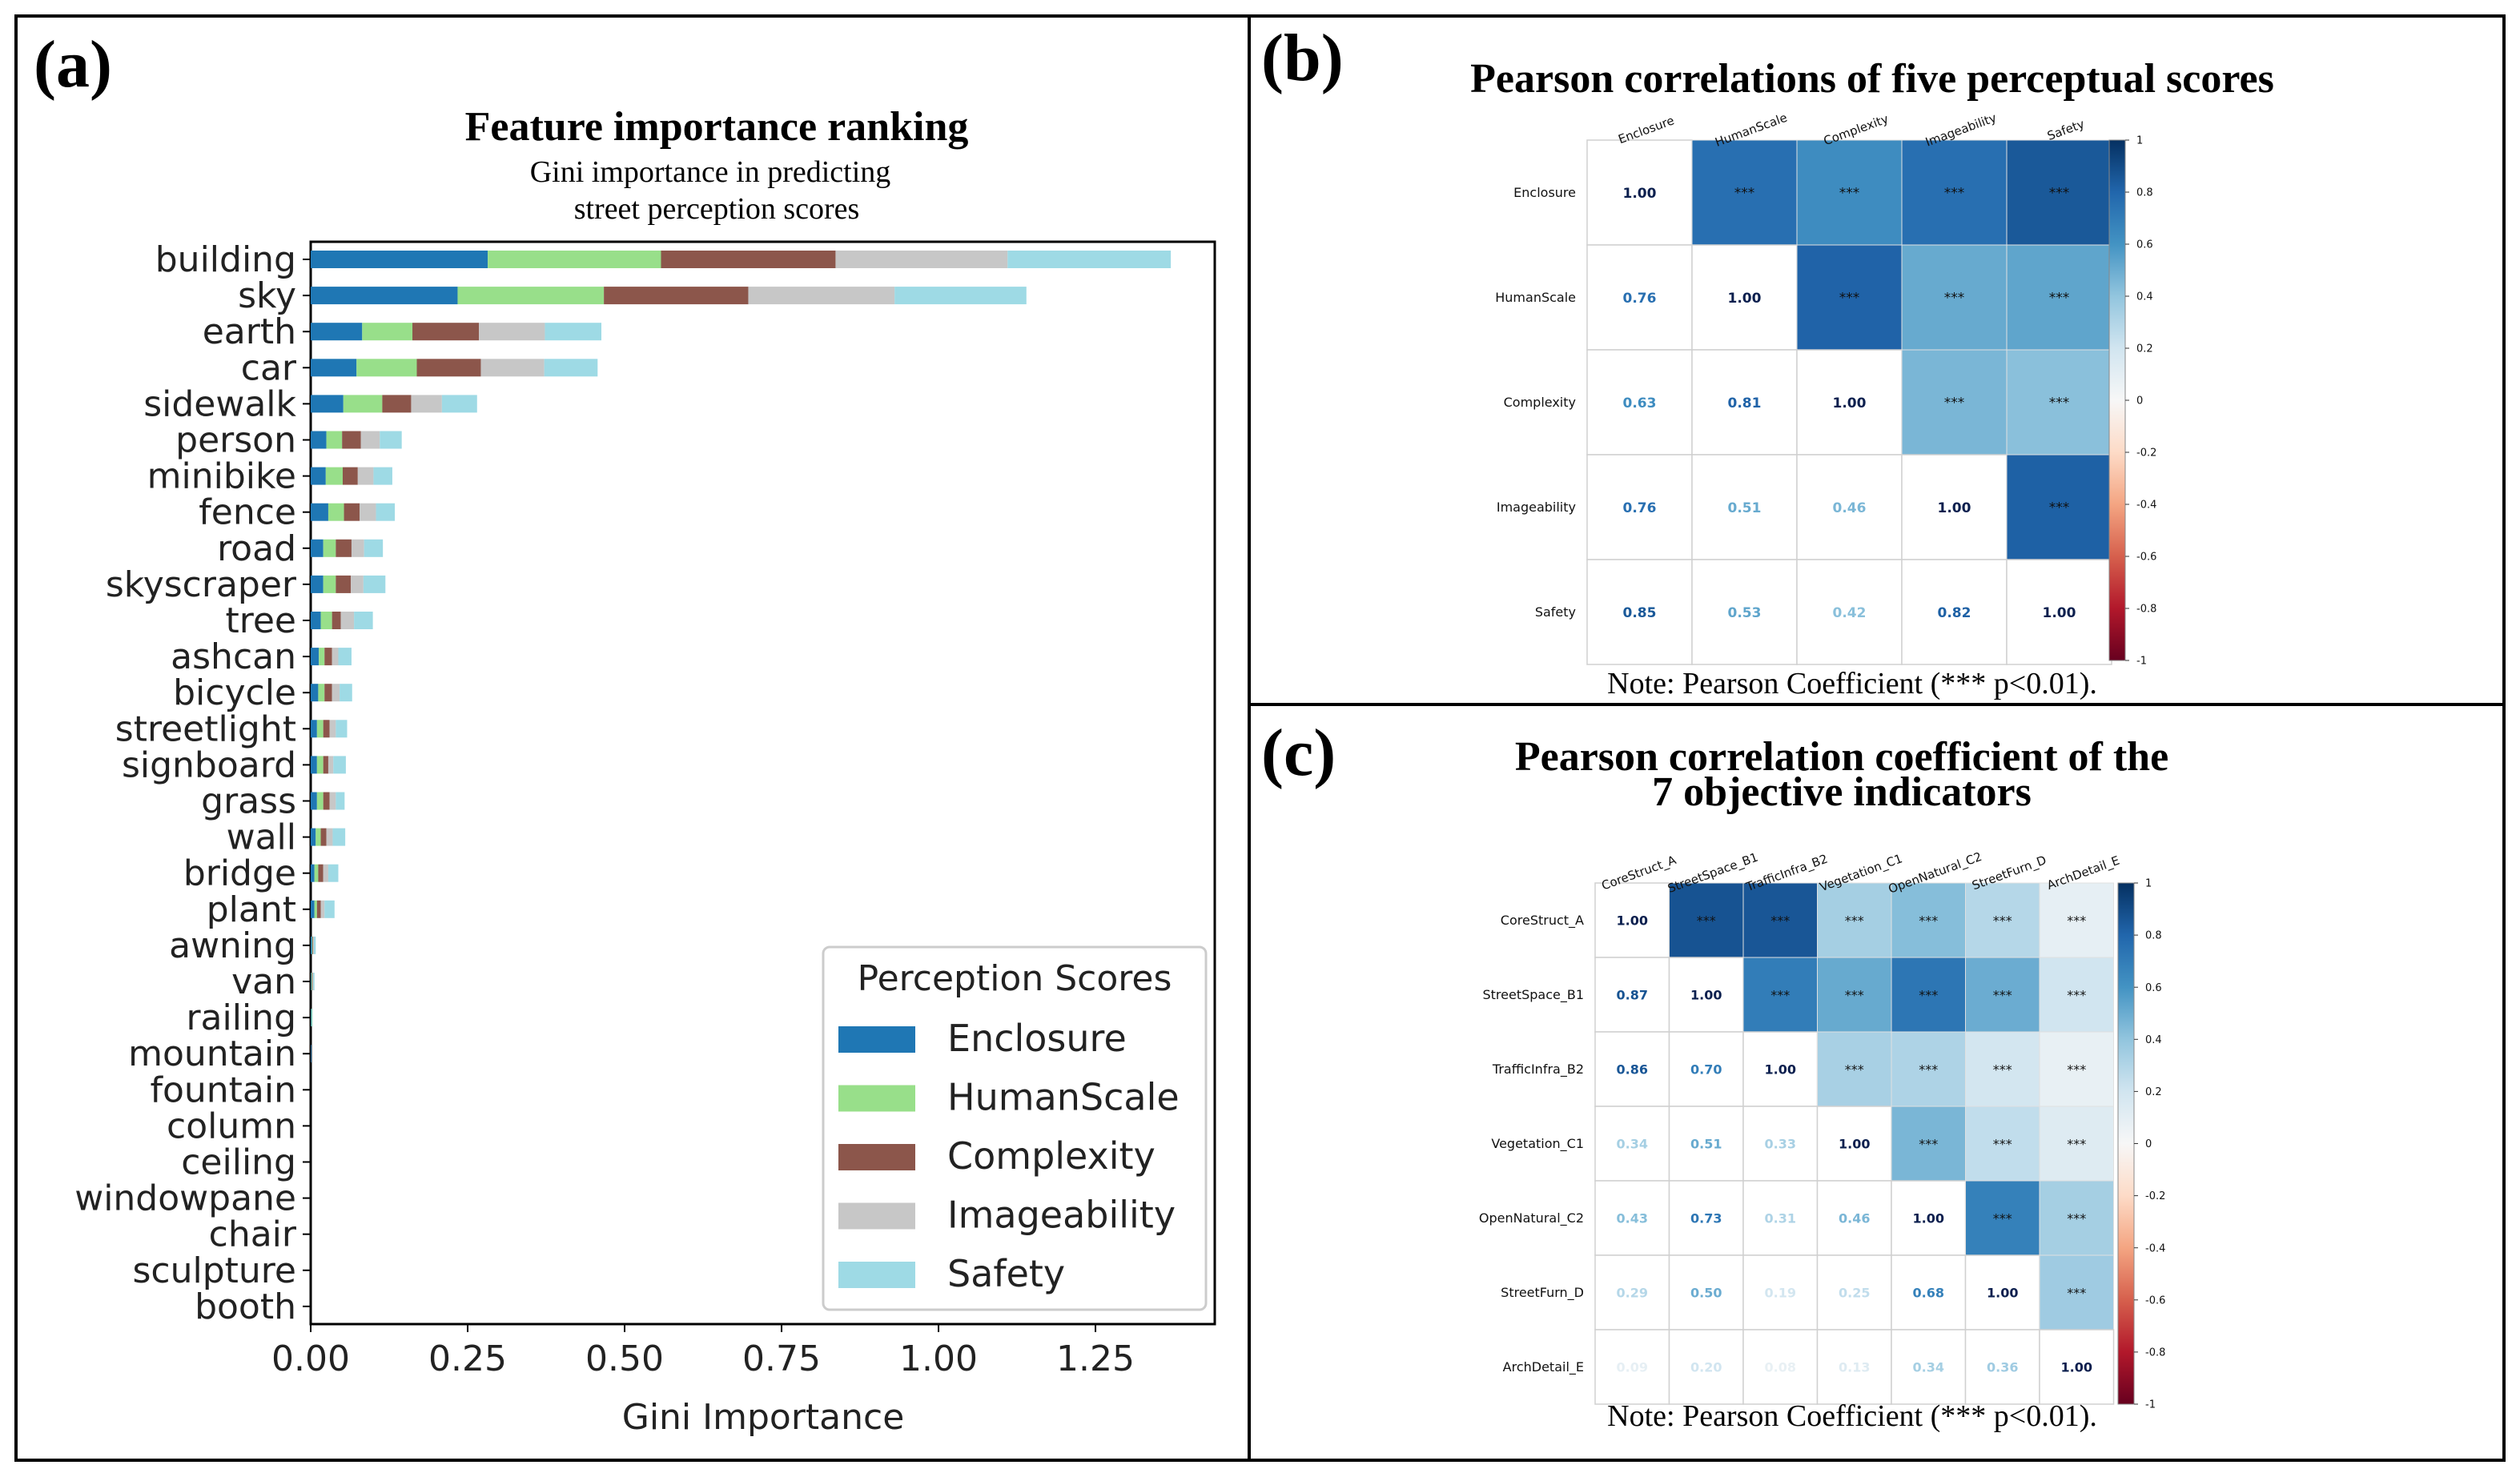 The height and width of the screenshot is (1477, 2520). I want to click on x-tick-label: 0.75, so click(781, 1359).